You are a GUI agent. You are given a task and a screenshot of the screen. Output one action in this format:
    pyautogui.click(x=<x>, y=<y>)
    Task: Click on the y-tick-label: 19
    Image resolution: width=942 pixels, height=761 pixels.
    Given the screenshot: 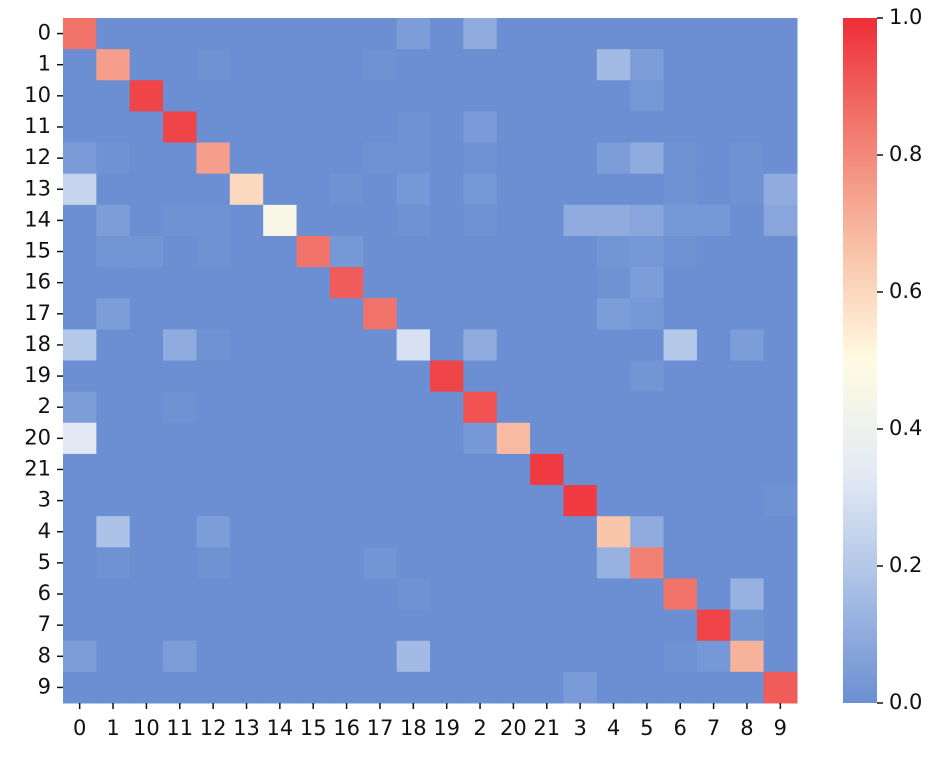 What is the action you would take?
    pyautogui.click(x=37, y=375)
    